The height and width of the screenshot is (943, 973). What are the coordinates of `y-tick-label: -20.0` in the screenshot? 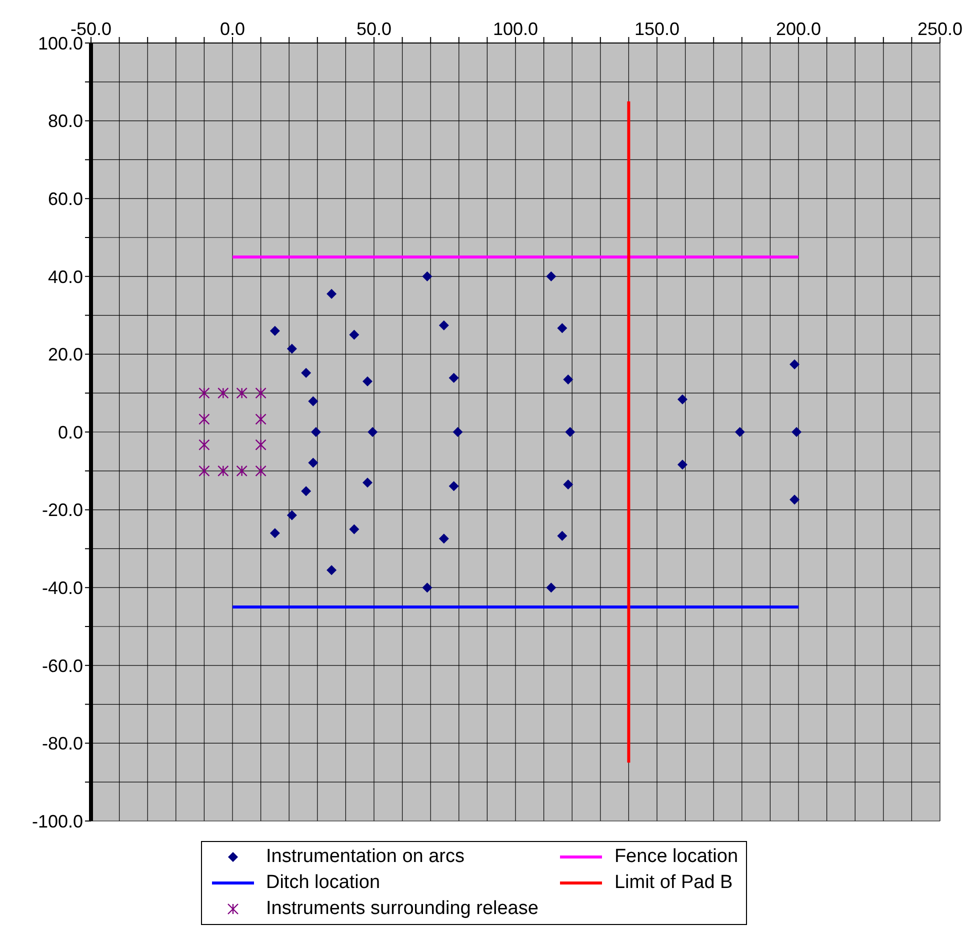 It's located at (62, 510).